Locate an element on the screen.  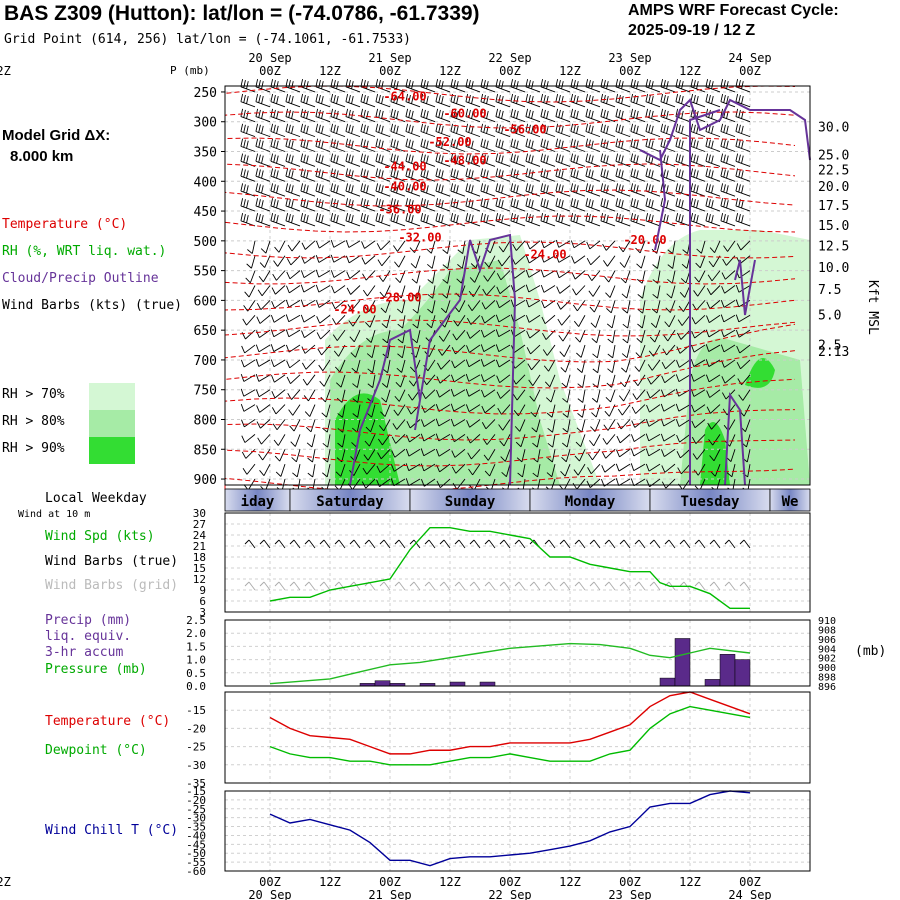
precip-accum-label: 3-hr accum is located at coordinates (84, 652).